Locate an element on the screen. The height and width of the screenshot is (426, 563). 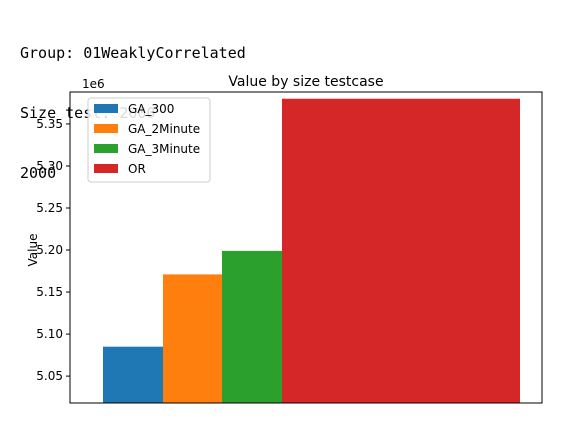
legend-label: OR is located at coordinates (137, 169).